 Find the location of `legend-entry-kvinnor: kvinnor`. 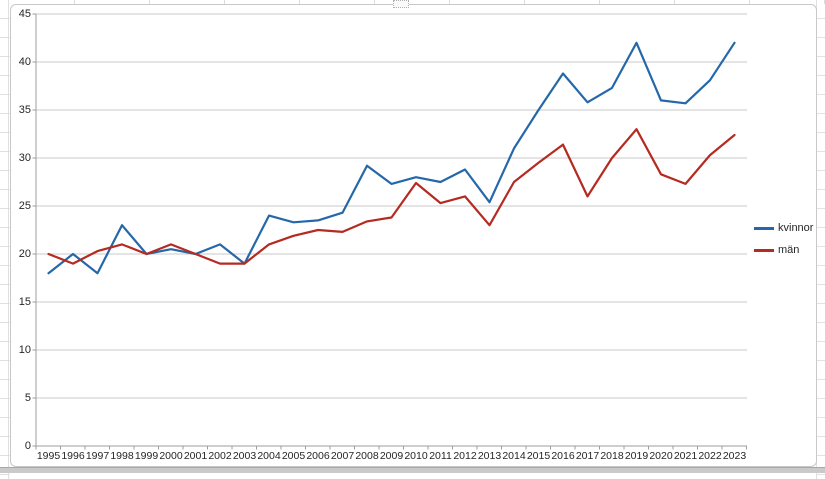

legend-entry-kvinnor: kvinnor is located at coordinates (783, 228).